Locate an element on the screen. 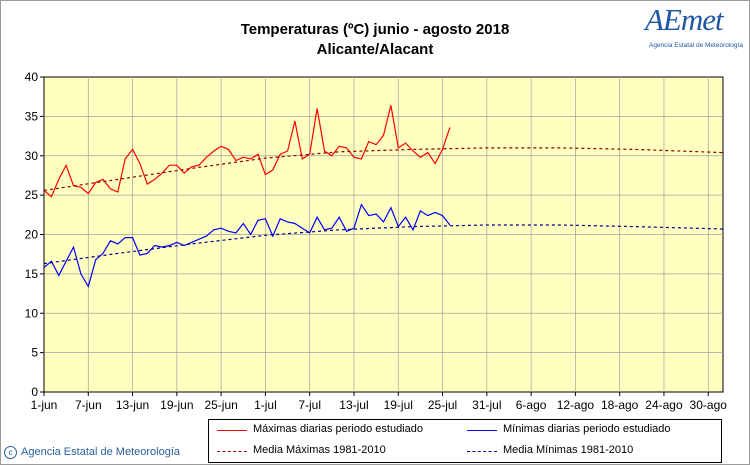 The height and width of the screenshot is (465, 750). x-tick-label: 7-jun is located at coordinates (88, 405).